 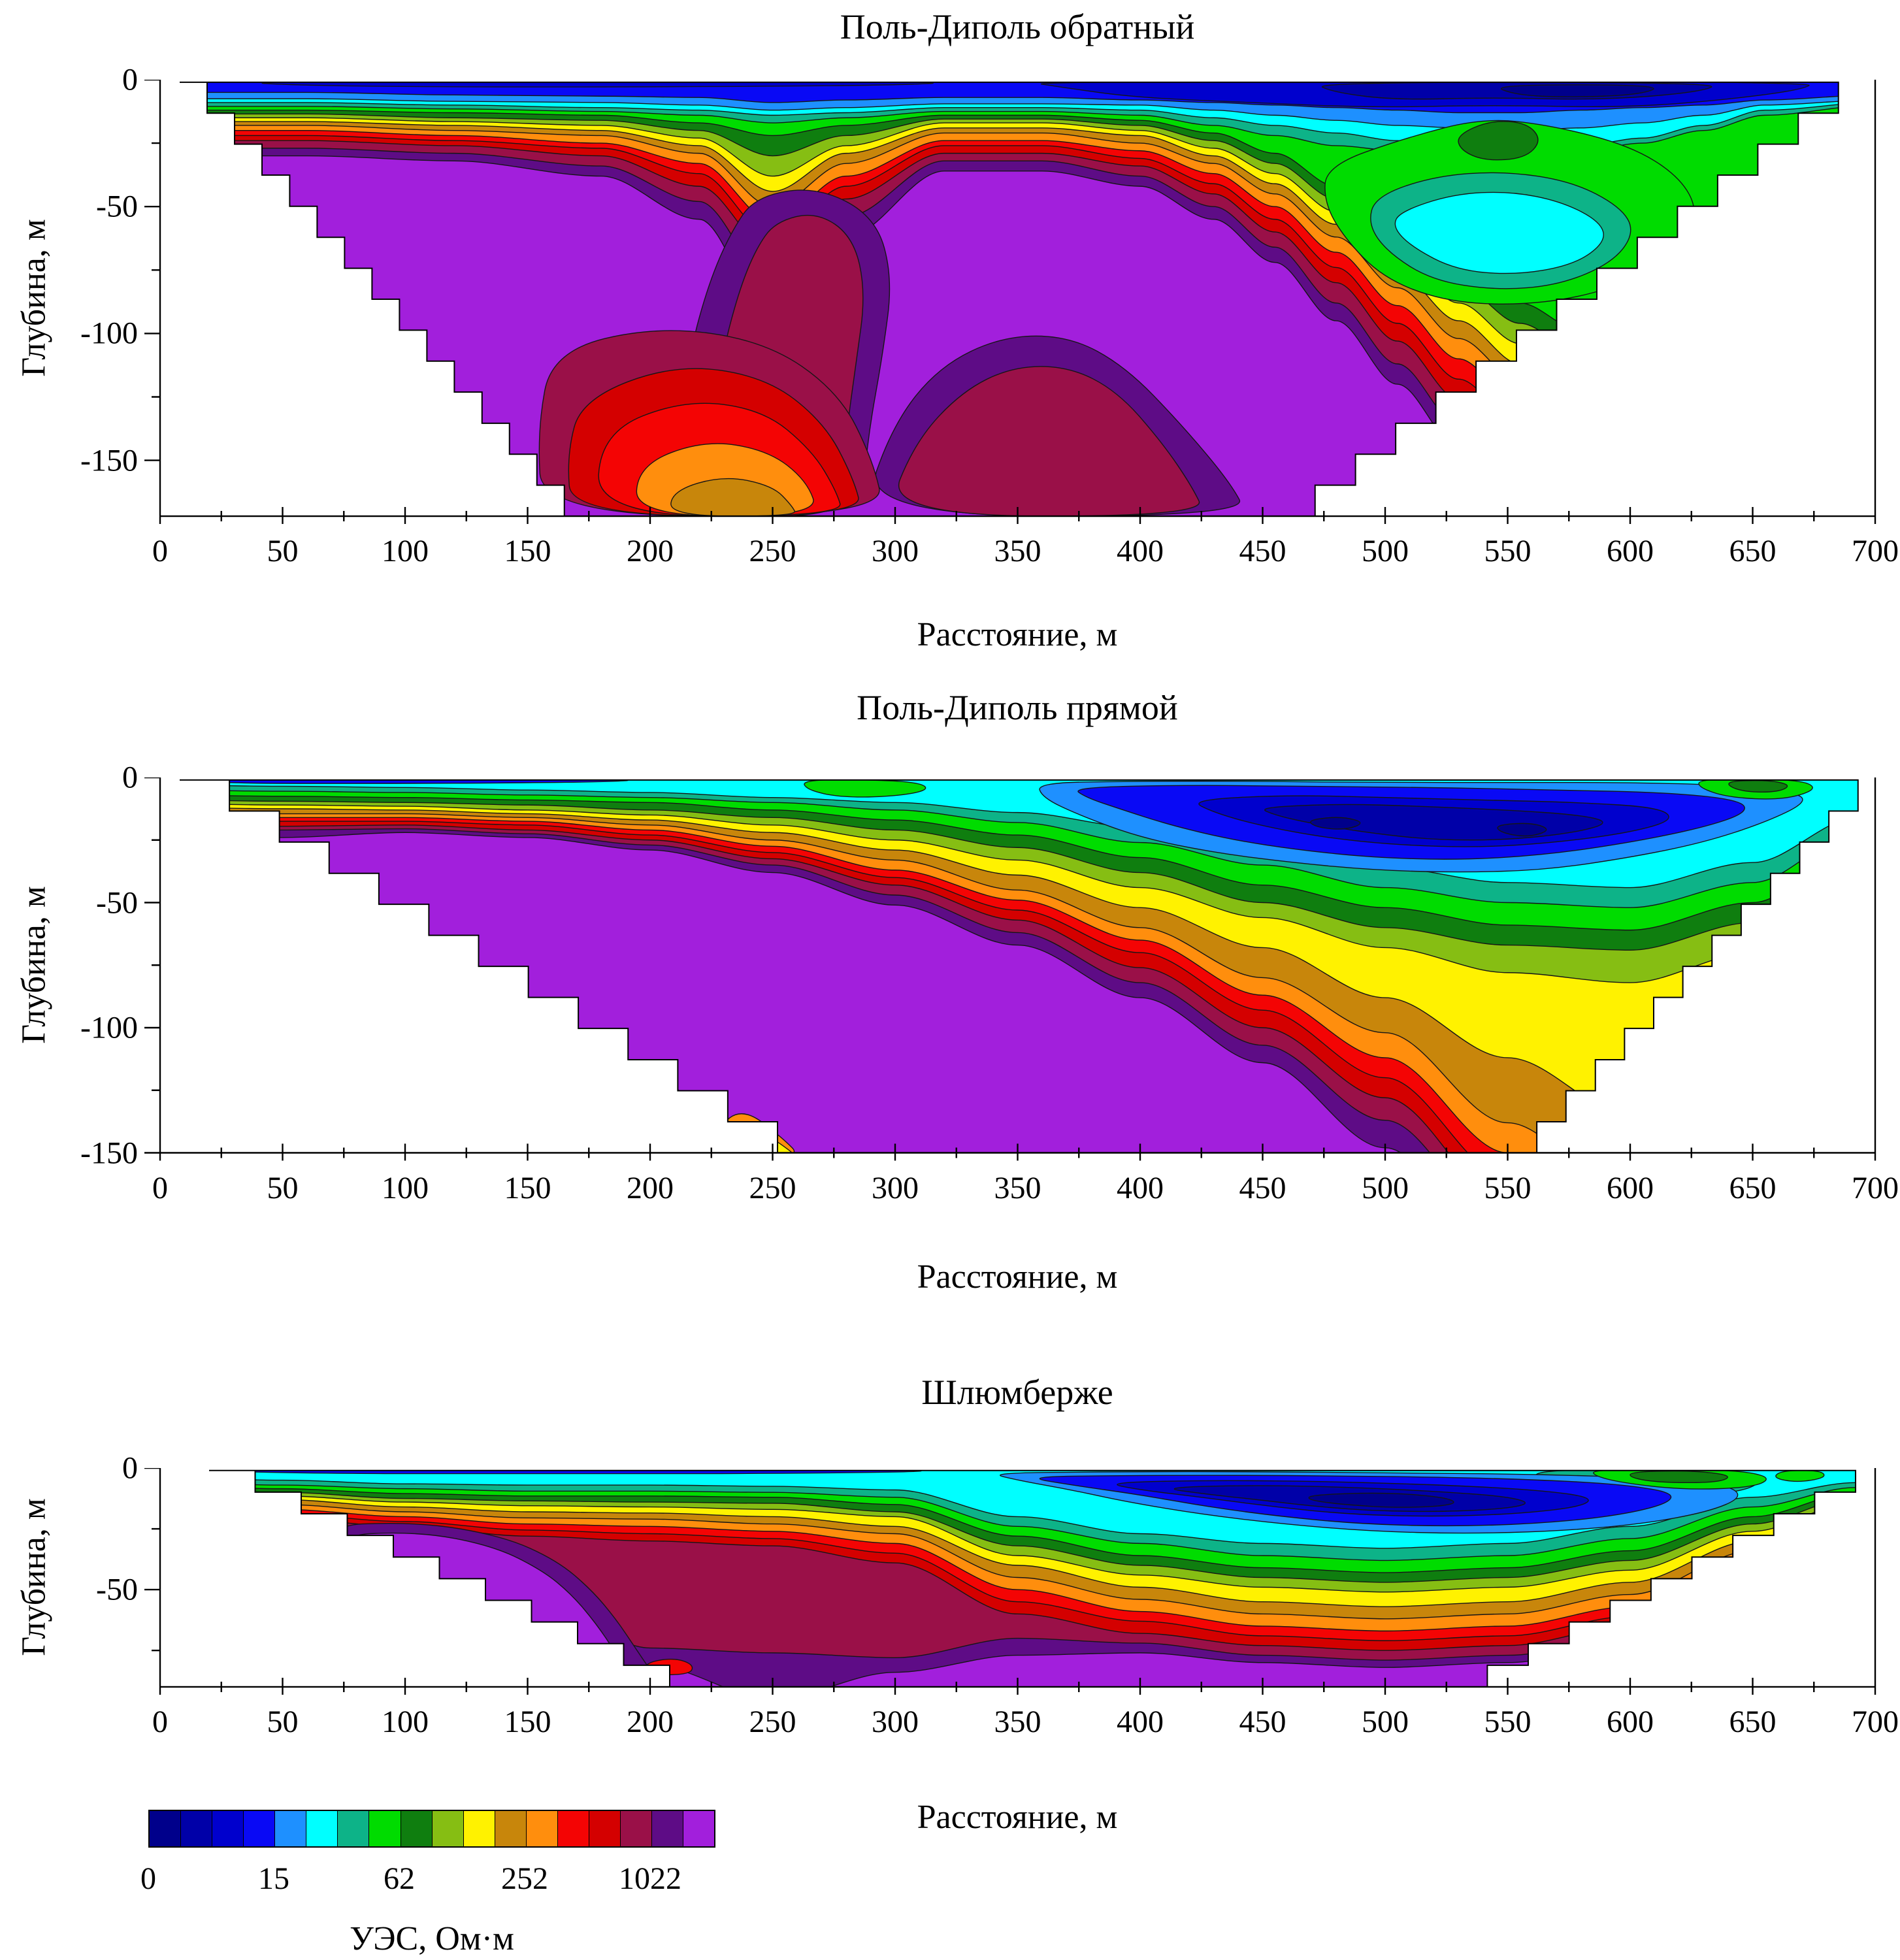 What do you see at coordinates (148, 1878) in the screenshot?
I see `colorbar-tick-label: 0` at bounding box center [148, 1878].